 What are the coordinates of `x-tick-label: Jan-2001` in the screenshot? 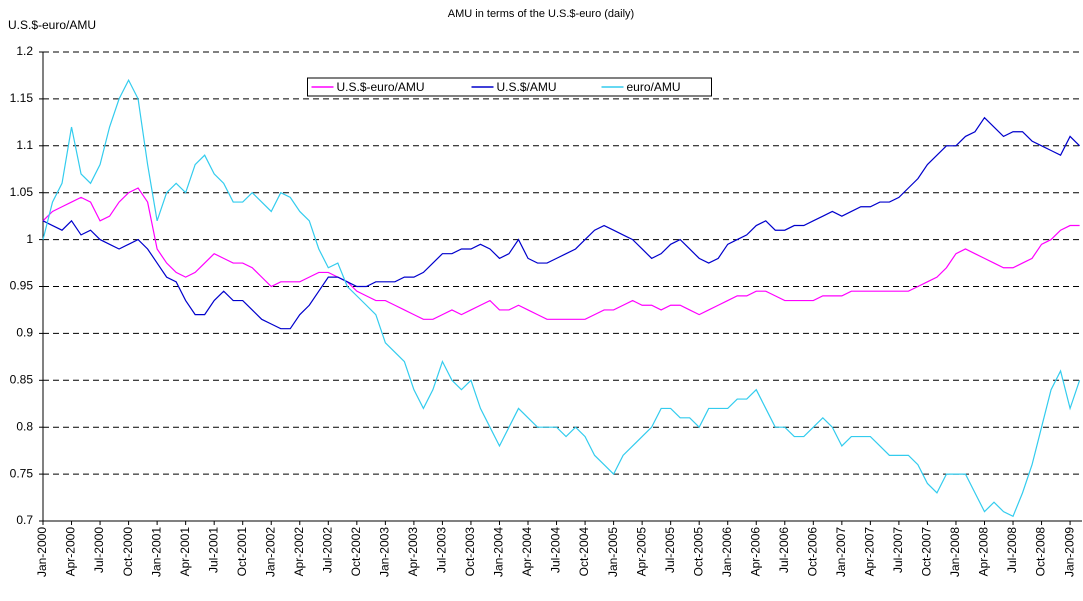 It's located at (156, 552).